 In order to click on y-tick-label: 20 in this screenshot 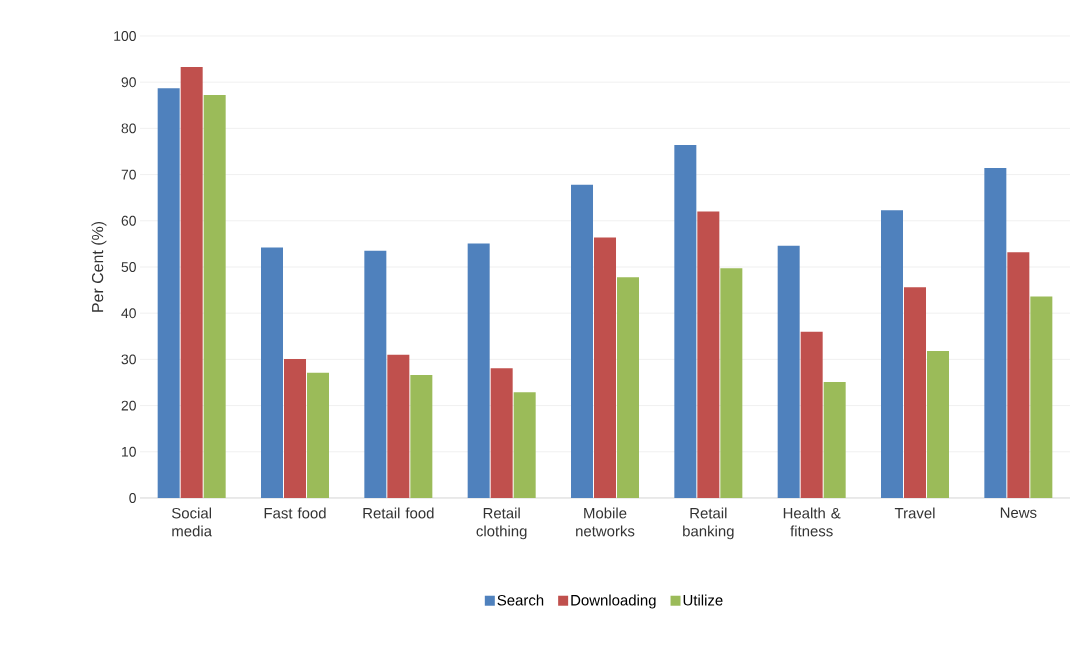, I will do `click(128, 405)`.